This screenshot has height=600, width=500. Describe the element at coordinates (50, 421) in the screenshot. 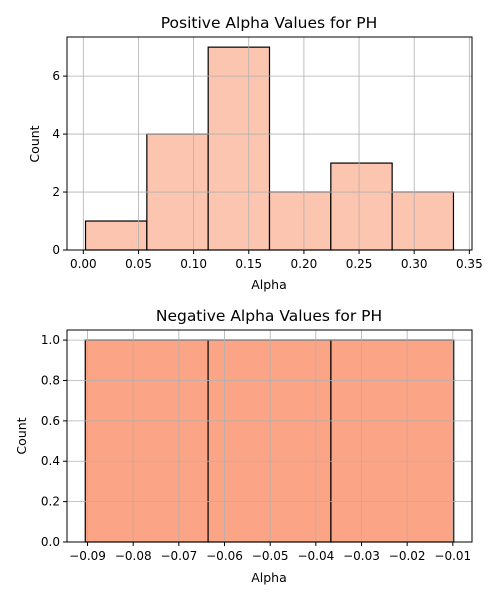

I see `y-tick-label: 0.6` at that location.